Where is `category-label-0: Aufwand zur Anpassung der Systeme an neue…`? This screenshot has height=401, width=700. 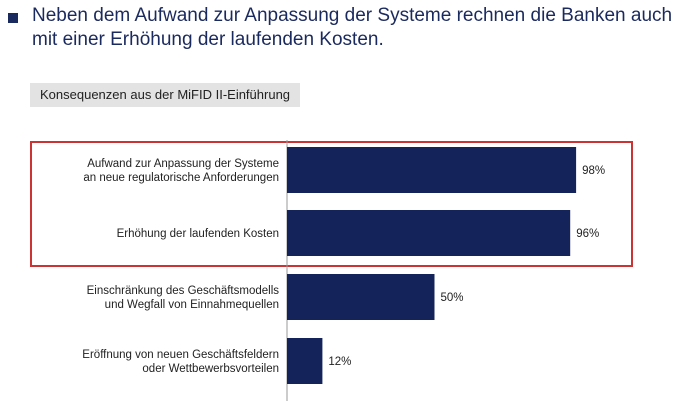 category-label-0: Aufwand zur Anpassung der Systeme an neue… is located at coordinates (181, 171).